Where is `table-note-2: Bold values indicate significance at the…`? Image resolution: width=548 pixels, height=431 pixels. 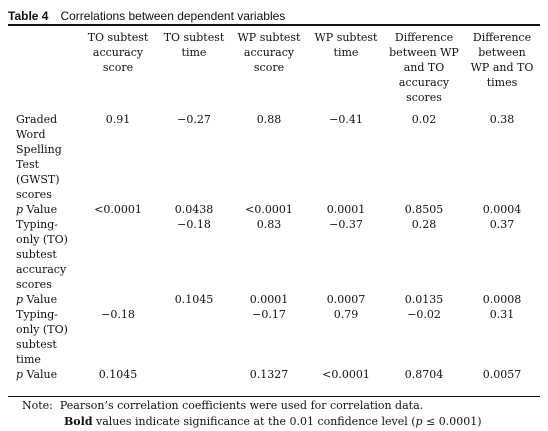
table-note-2: Bold values indicate significance at the… is located at coordinates (273, 421).